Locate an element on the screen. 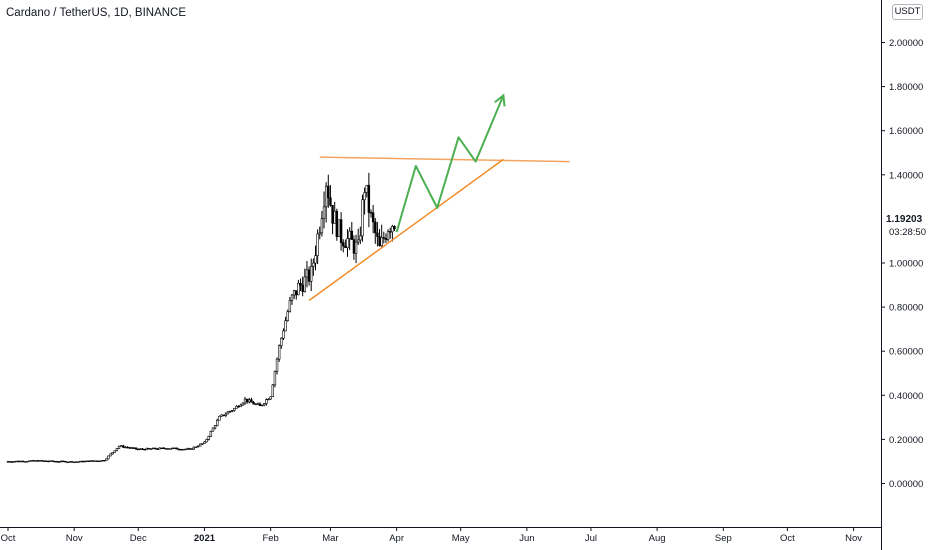 The height and width of the screenshot is (550, 932). x-tick-label: May is located at coordinates (461, 538).